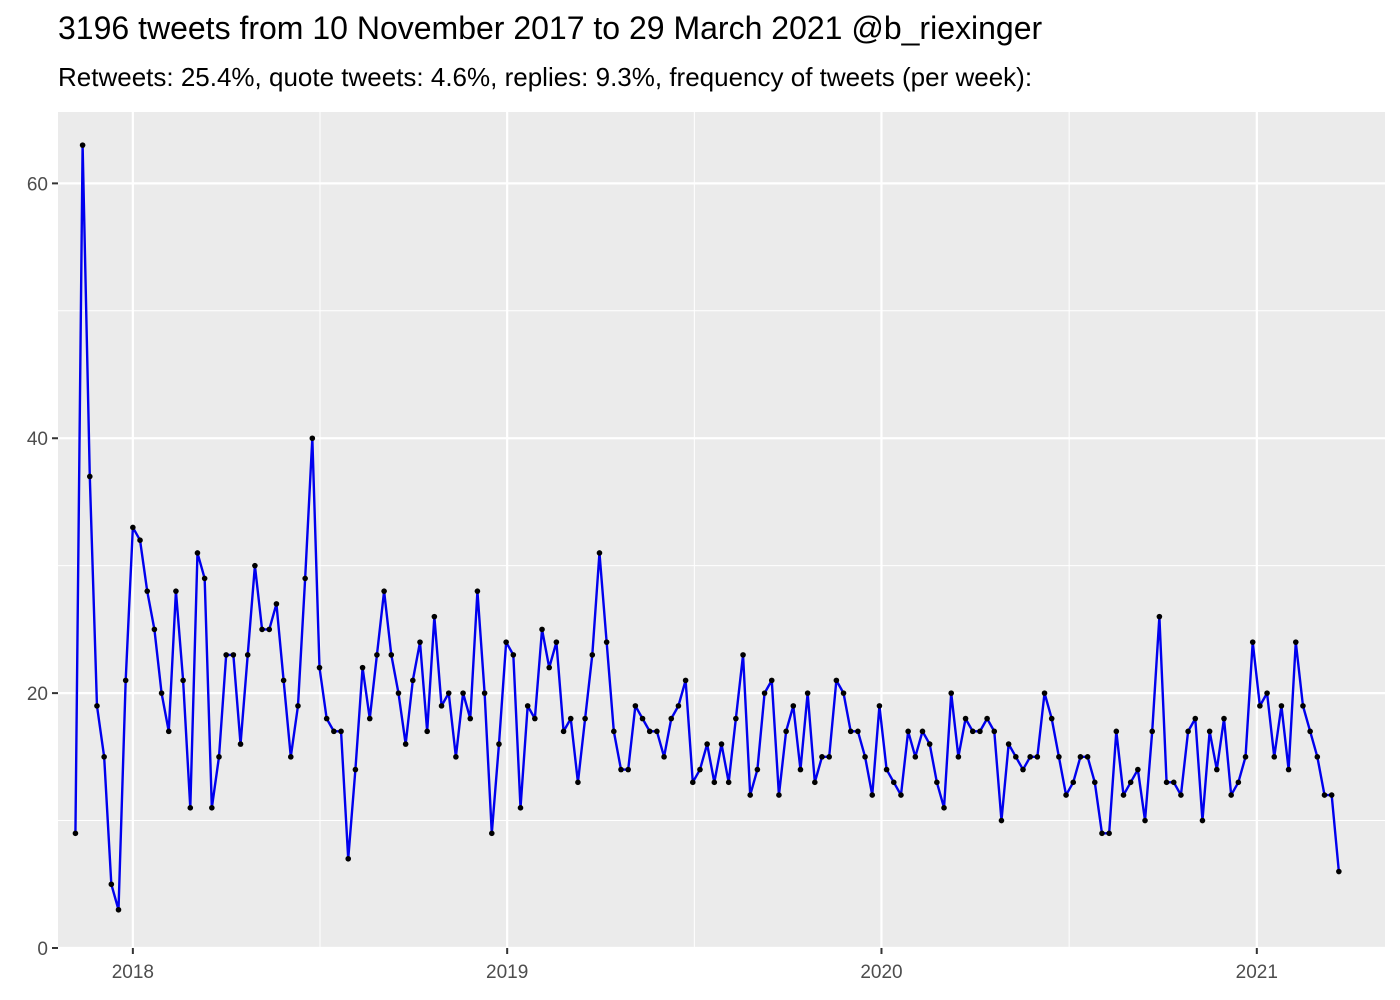  I want to click on x-tick-label: 2021, so click(1257, 972).